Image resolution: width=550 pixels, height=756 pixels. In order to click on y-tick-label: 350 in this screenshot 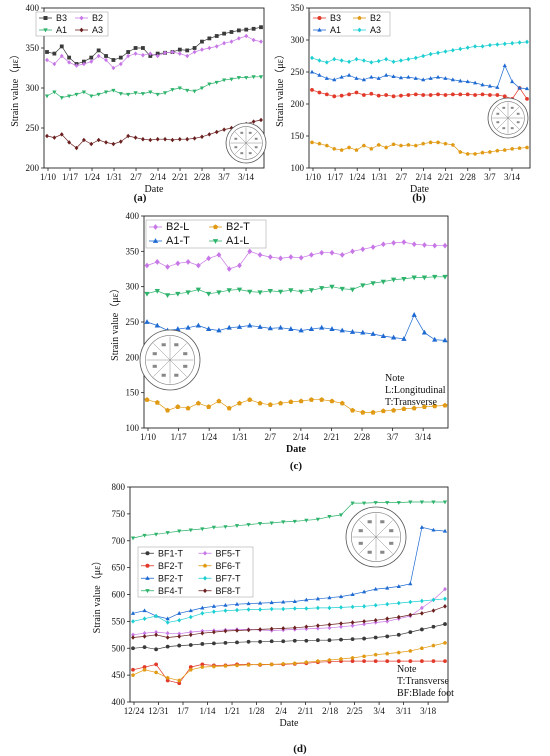, I will do `click(298, 8)`.